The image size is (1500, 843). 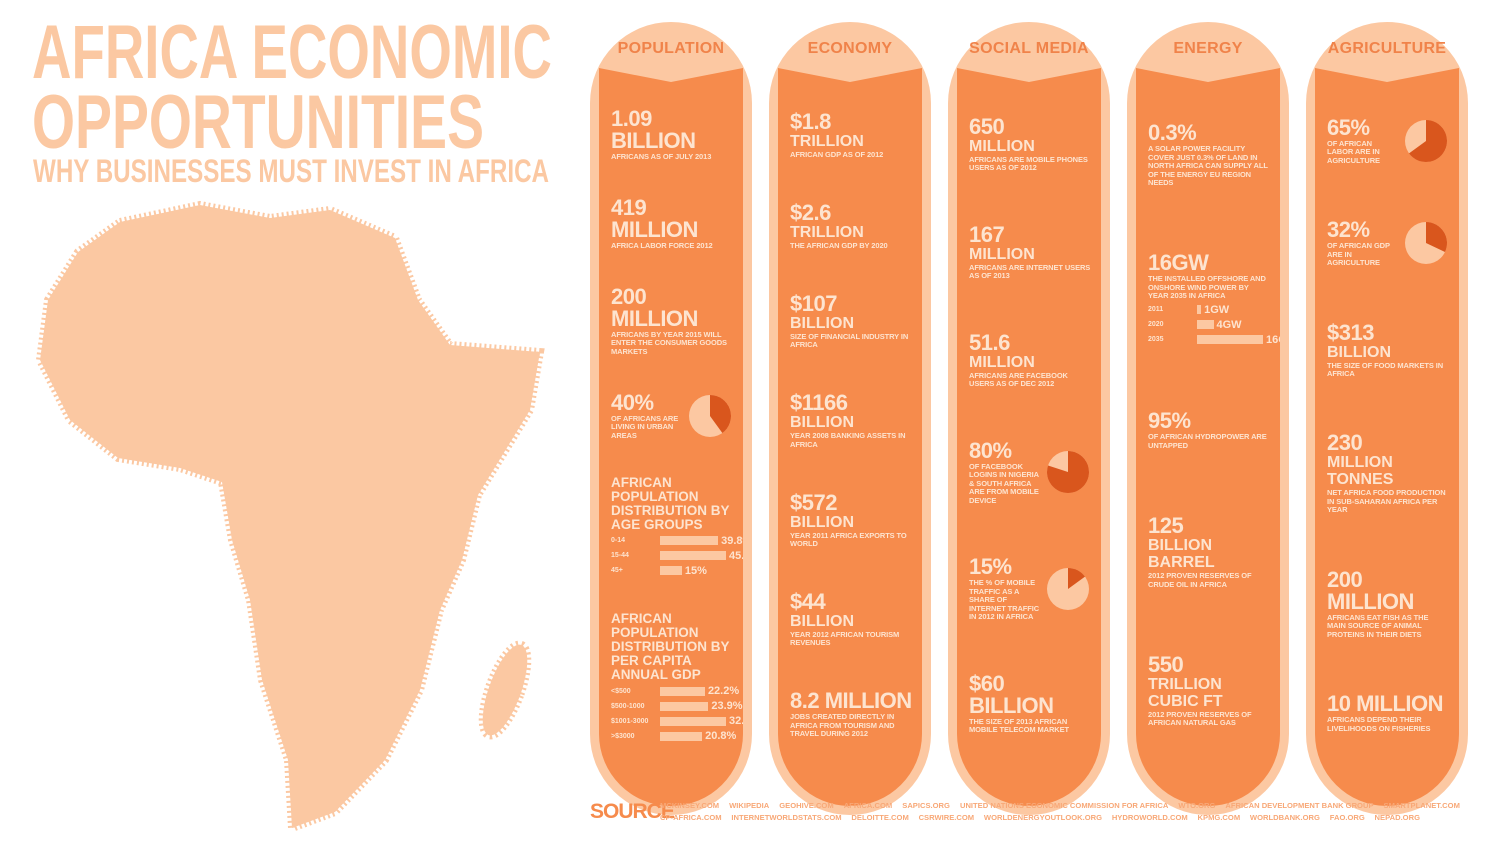 I want to click on stat-value: 10 MILLION, so click(x=1385, y=704).